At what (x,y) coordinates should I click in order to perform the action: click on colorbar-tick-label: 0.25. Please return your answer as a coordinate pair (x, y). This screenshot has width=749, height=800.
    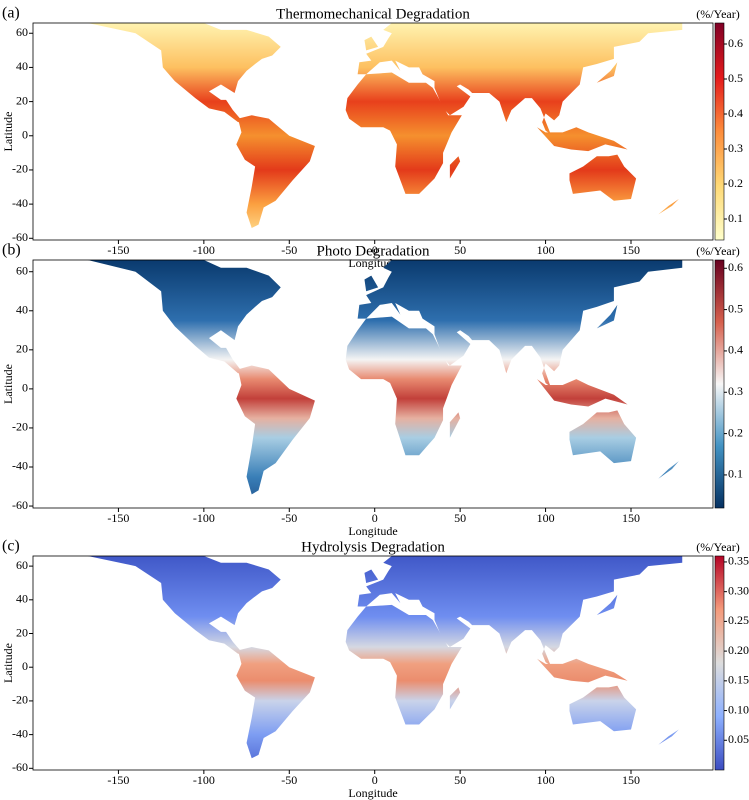
    Looking at the image, I should click on (738, 620).